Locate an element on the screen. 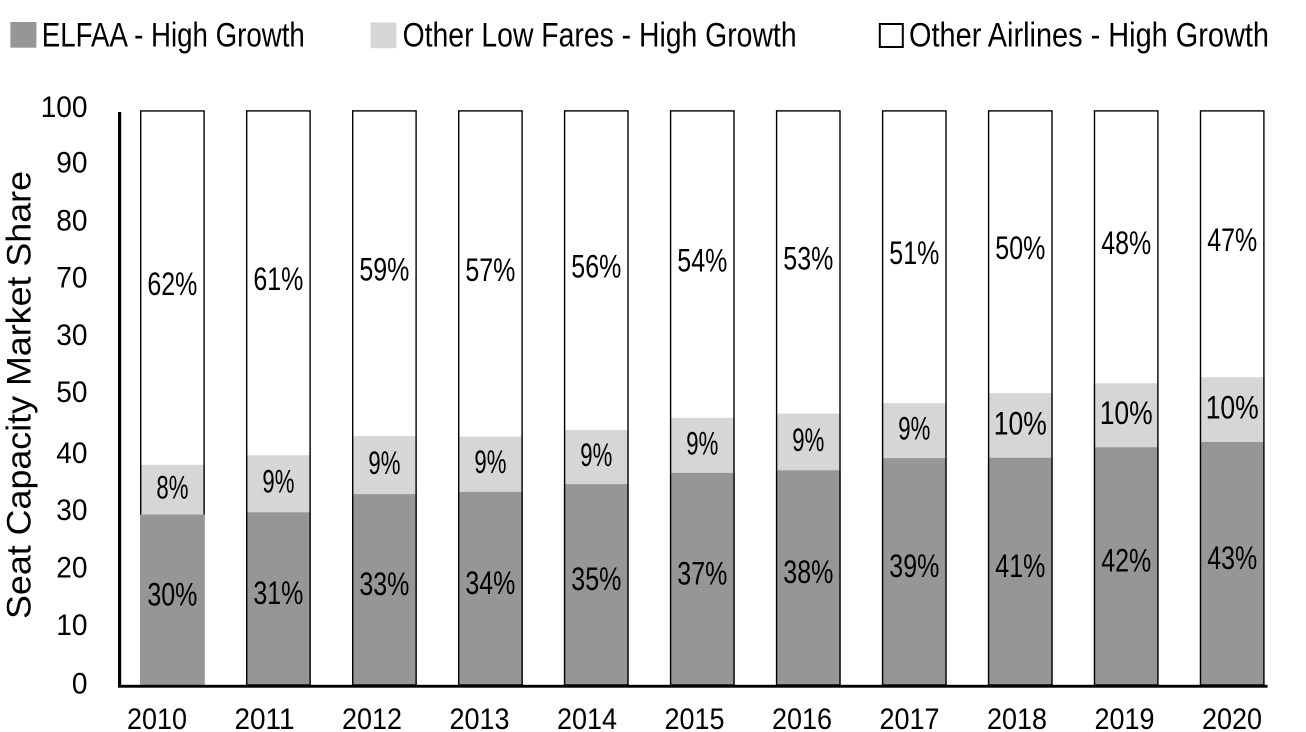 The image size is (1306, 732). svg-text: 53% is located at coordinates (808, 258).